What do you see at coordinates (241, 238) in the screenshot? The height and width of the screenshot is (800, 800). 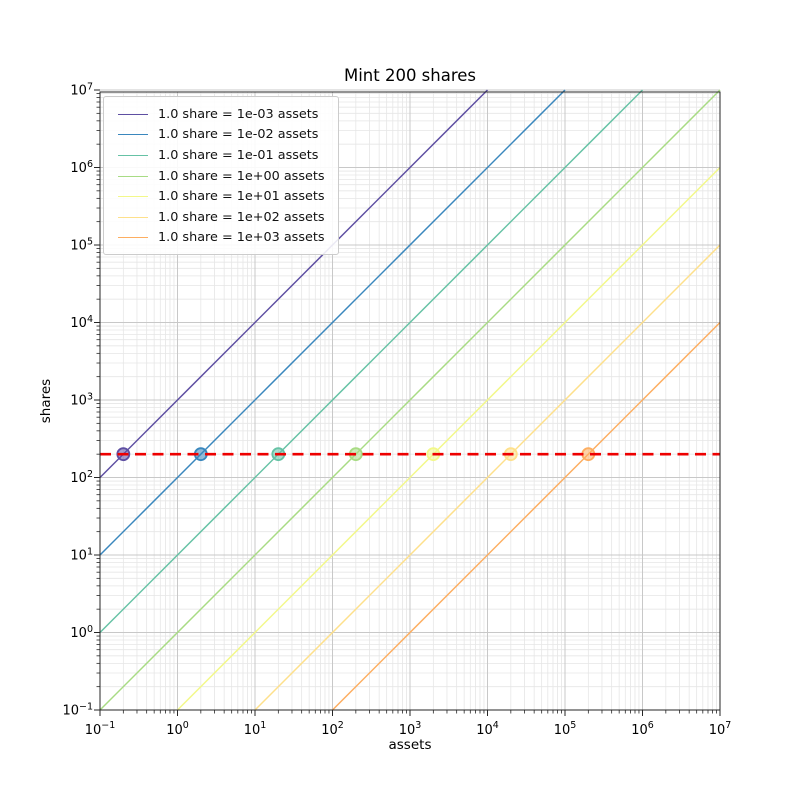 I see `legend-label: 1.0 share = 1e+03 assets` at bounding box center [241, 238].